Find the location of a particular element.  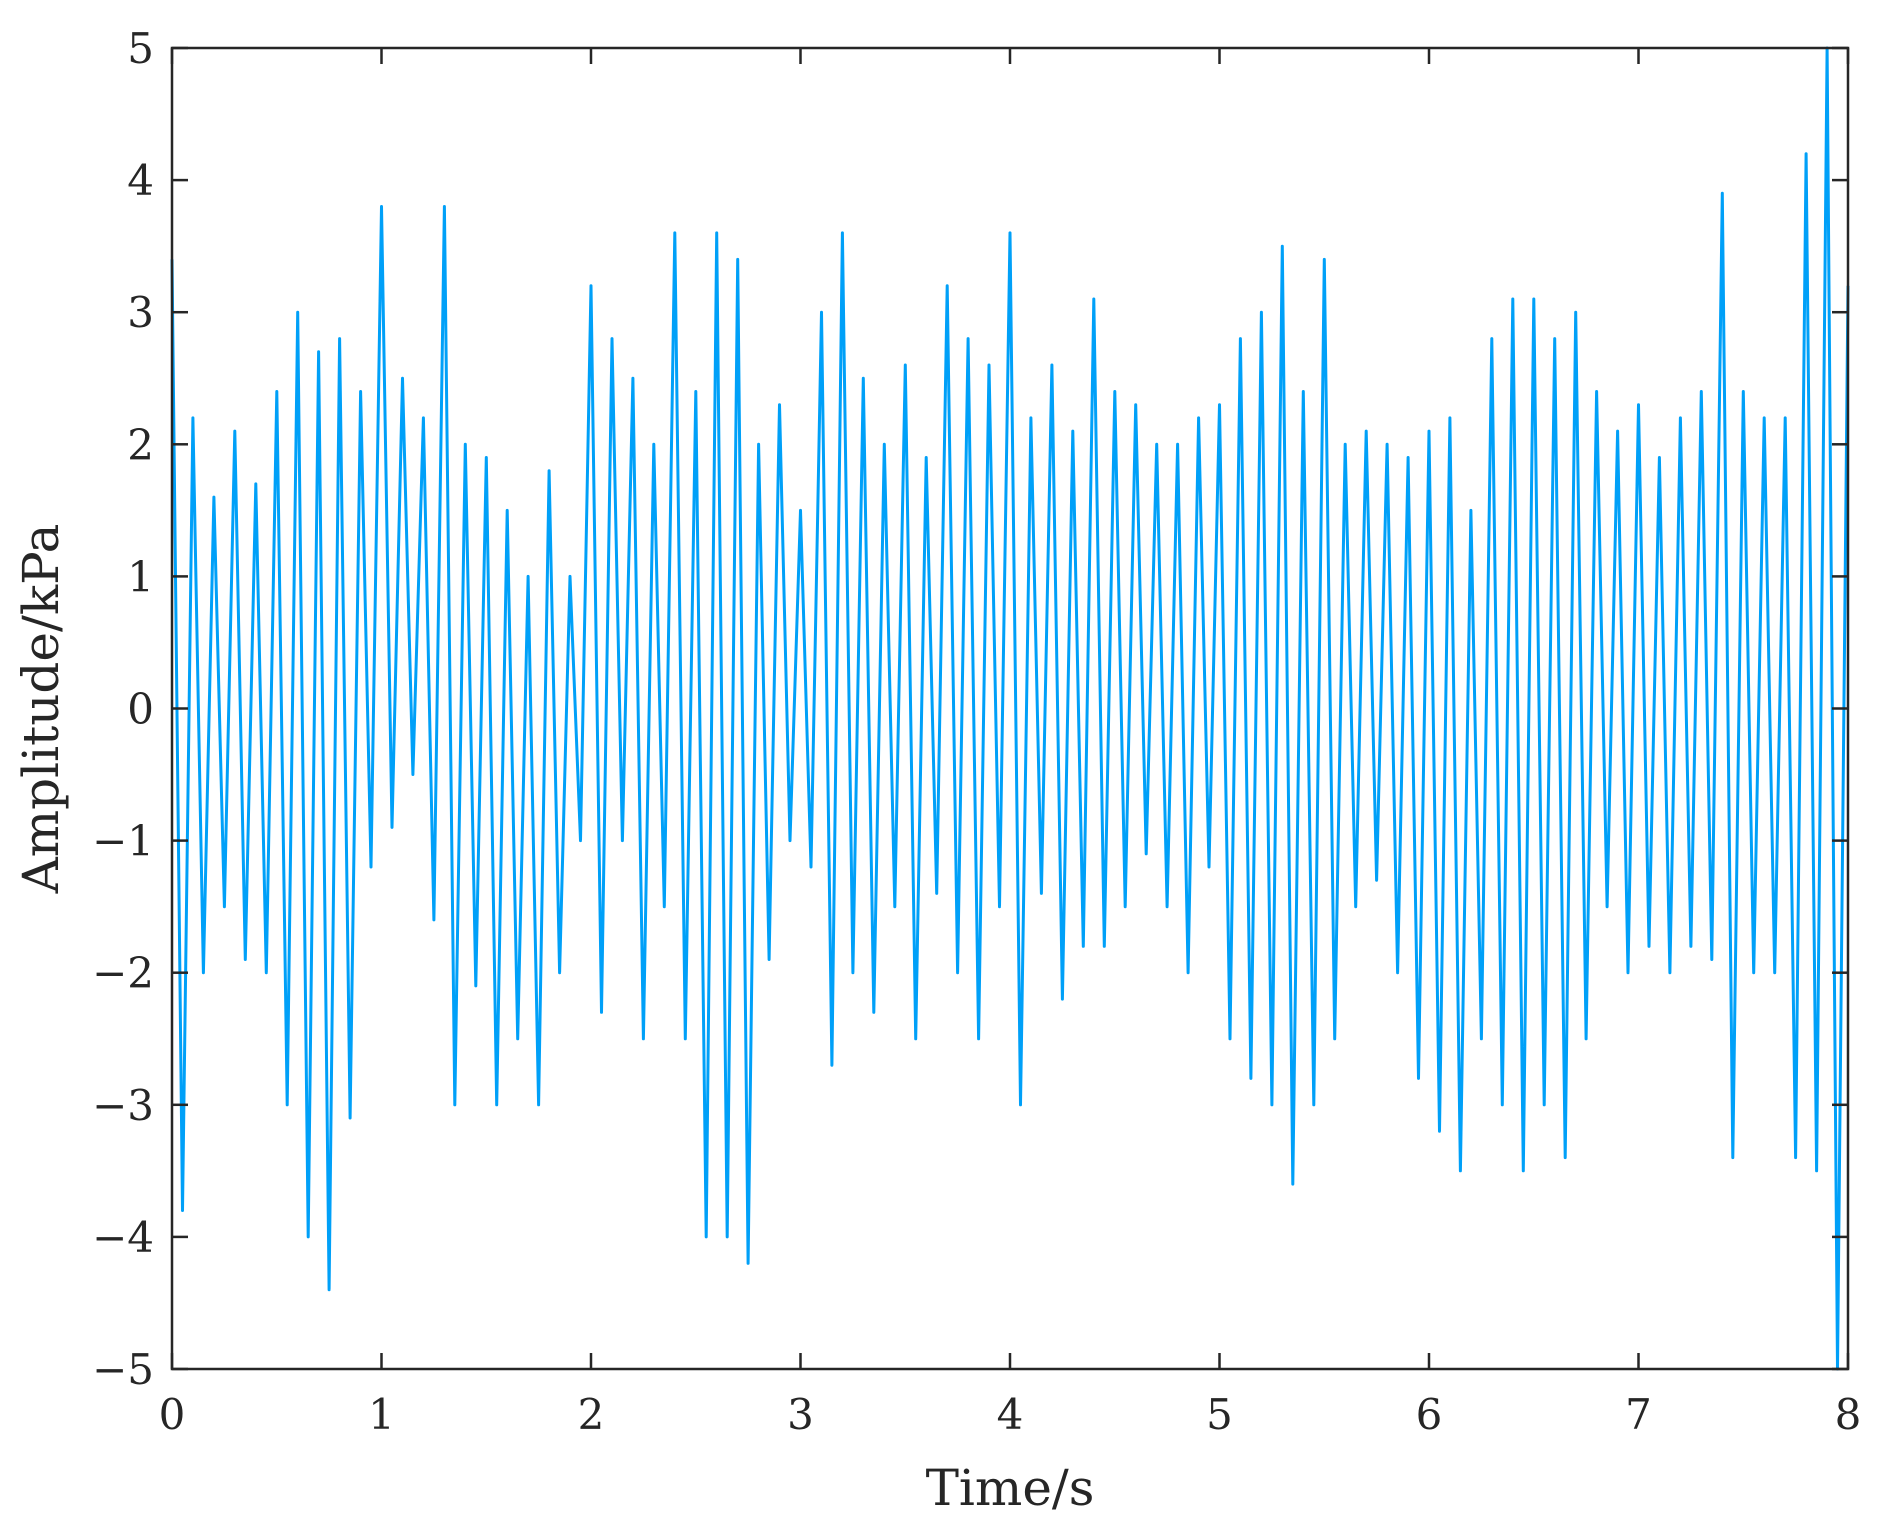

y-tick-label: −2 is located at coordinates (123, 973).